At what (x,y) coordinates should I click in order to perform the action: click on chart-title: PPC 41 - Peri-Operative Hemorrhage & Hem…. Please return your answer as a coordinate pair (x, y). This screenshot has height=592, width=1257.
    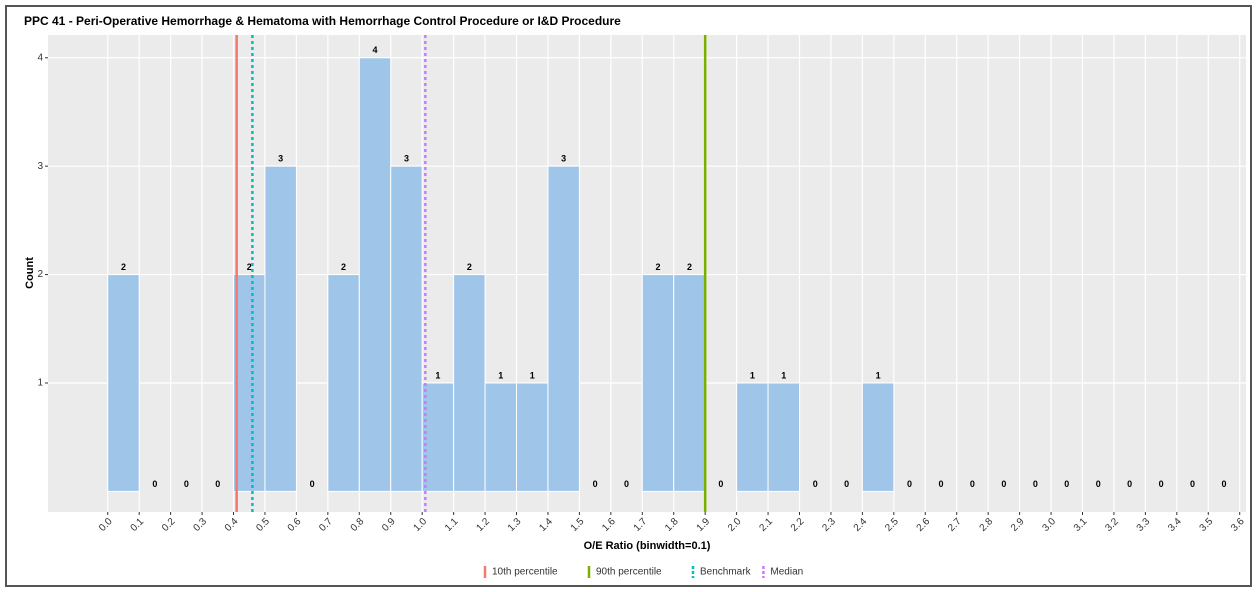
    Looking at the image, I should click on (322, 21).